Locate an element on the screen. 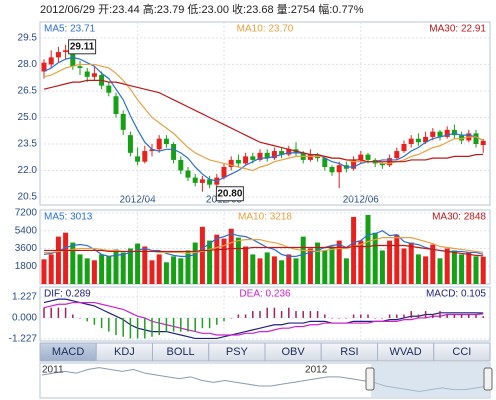  tab-label: MACD is located at coordinates (68, 352).